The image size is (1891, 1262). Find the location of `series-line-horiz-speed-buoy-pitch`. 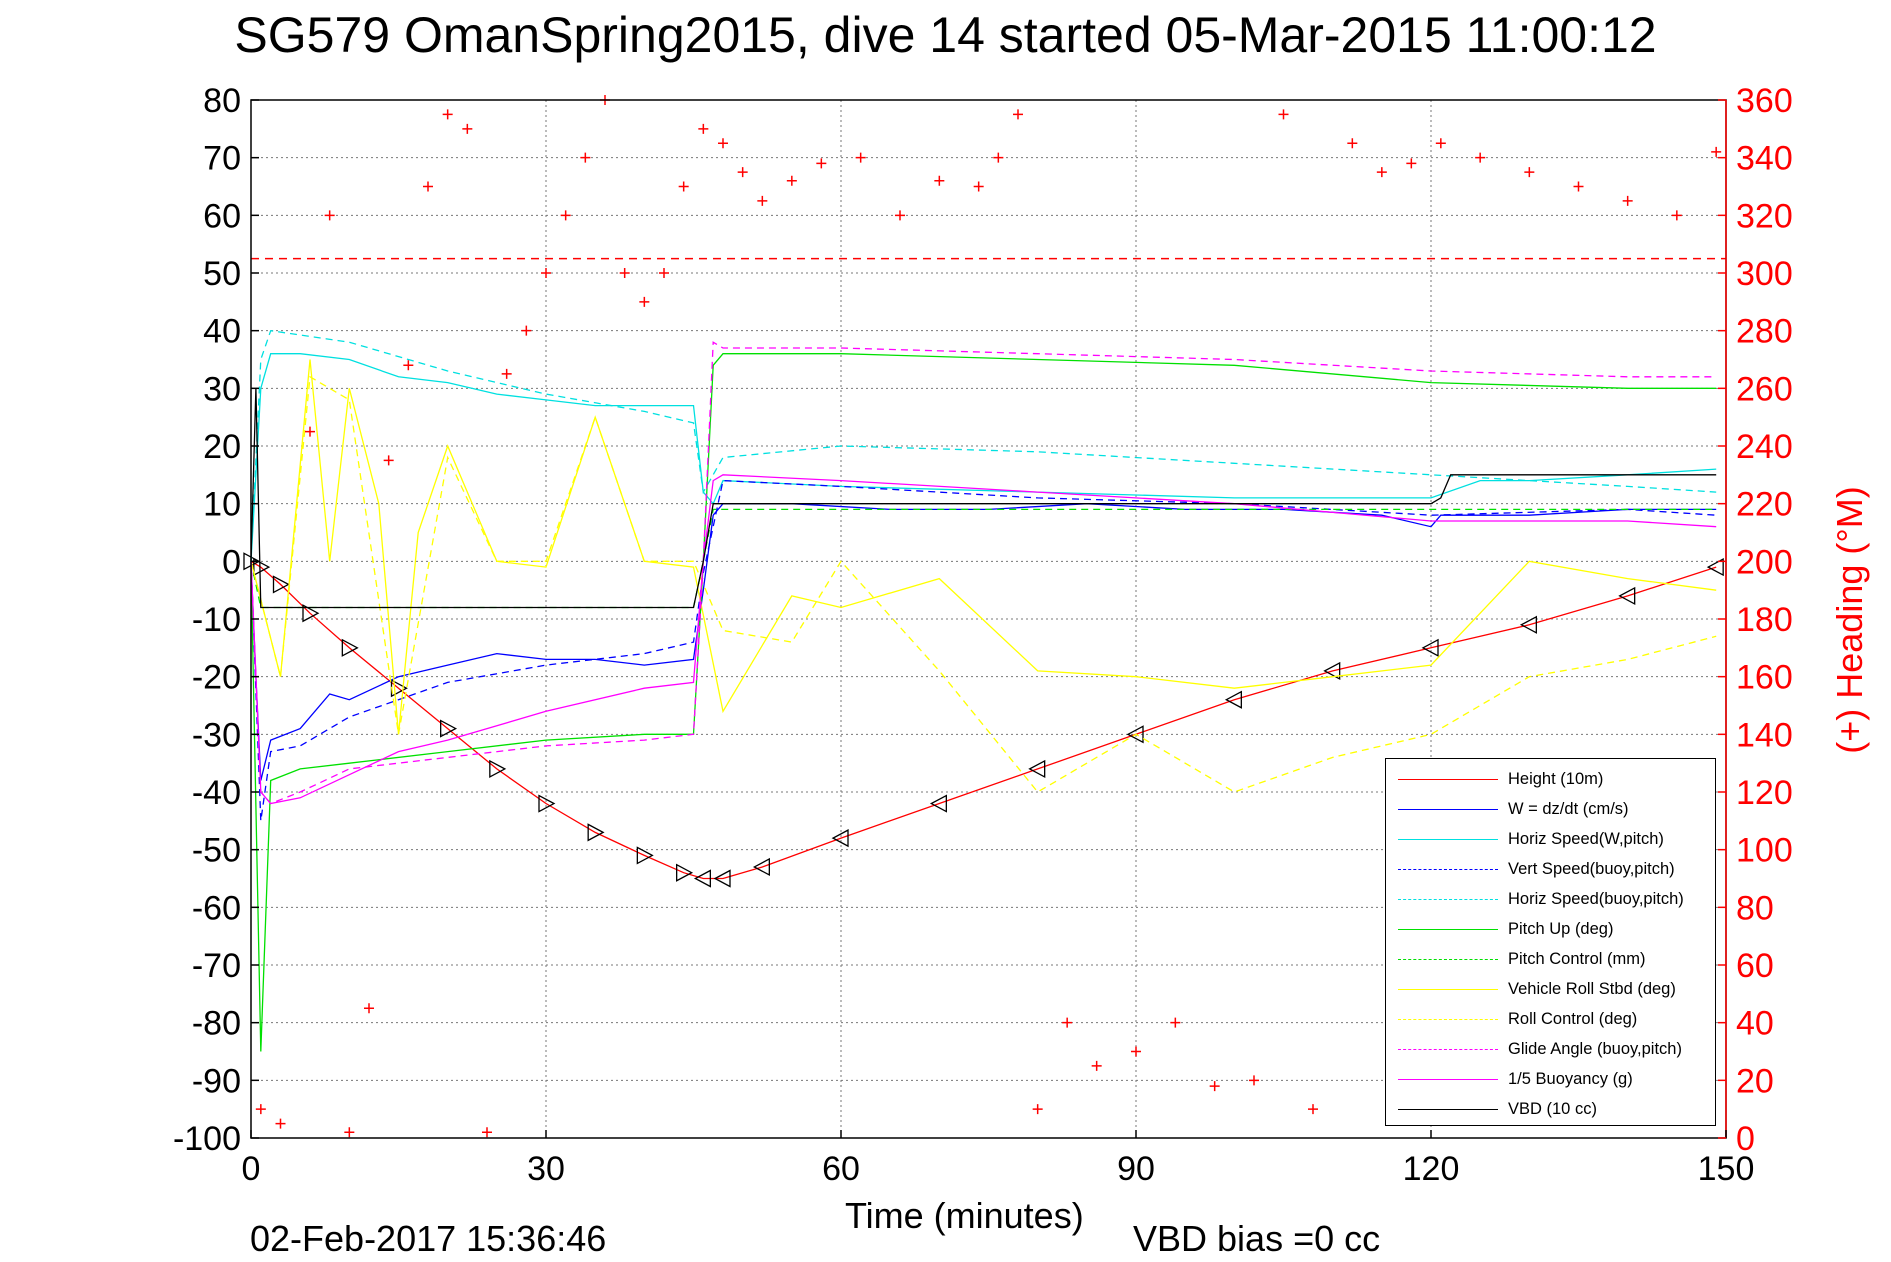

series-line-horiz-speed-buoy-pitch is located at coordinates (983, 445).